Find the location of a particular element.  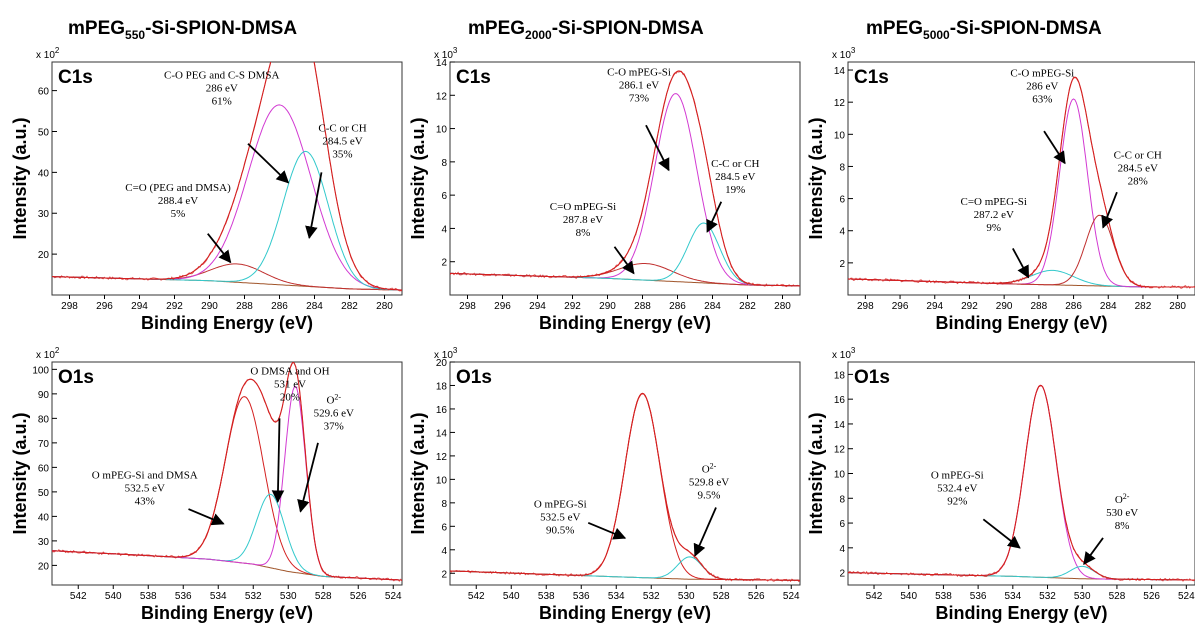

annotation-line: O2- is located at coordinates (333, 400).